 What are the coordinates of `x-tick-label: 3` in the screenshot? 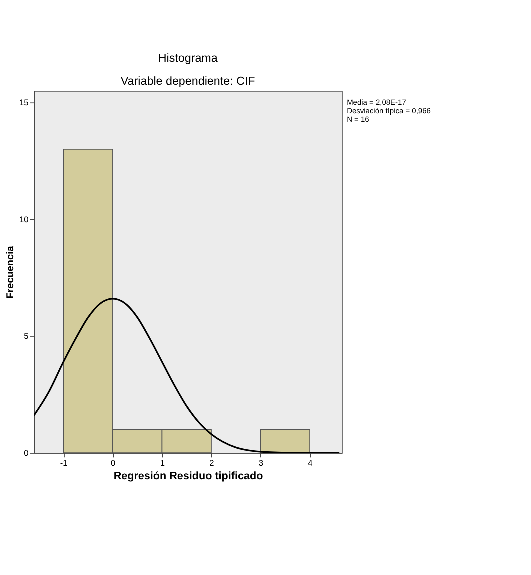 It's located at (261, 463).